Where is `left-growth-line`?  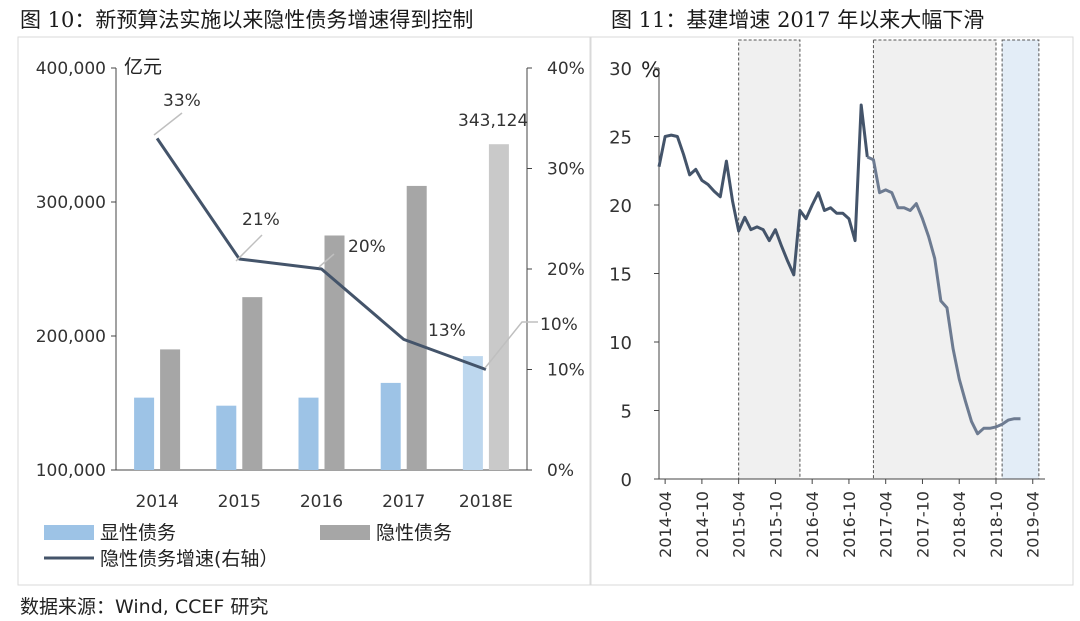 left-growth-line is located at coordinates (321, 254).